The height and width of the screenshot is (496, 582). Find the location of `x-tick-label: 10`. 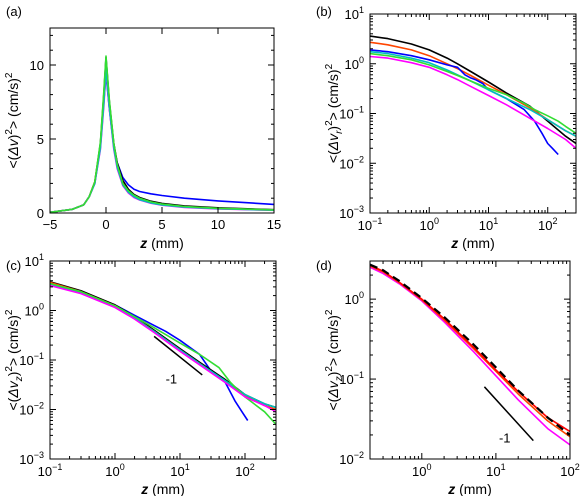

x-tick-label: 10 is located at coordinates (218, 224).